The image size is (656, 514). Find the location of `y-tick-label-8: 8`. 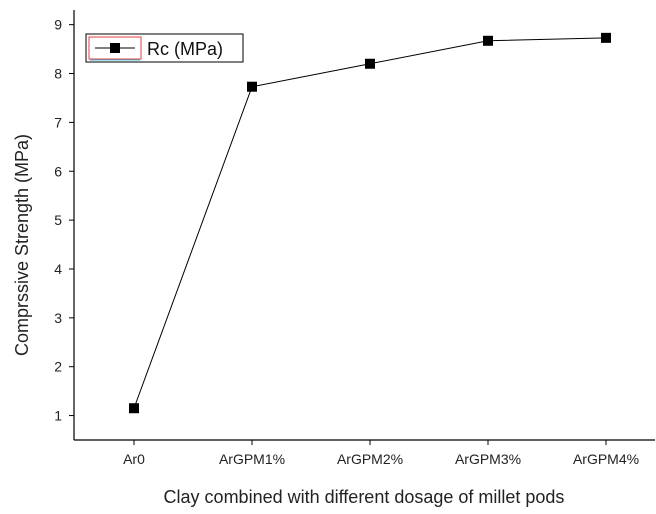

y-tick-label-8: 8 is located at coordinates (58, 74).